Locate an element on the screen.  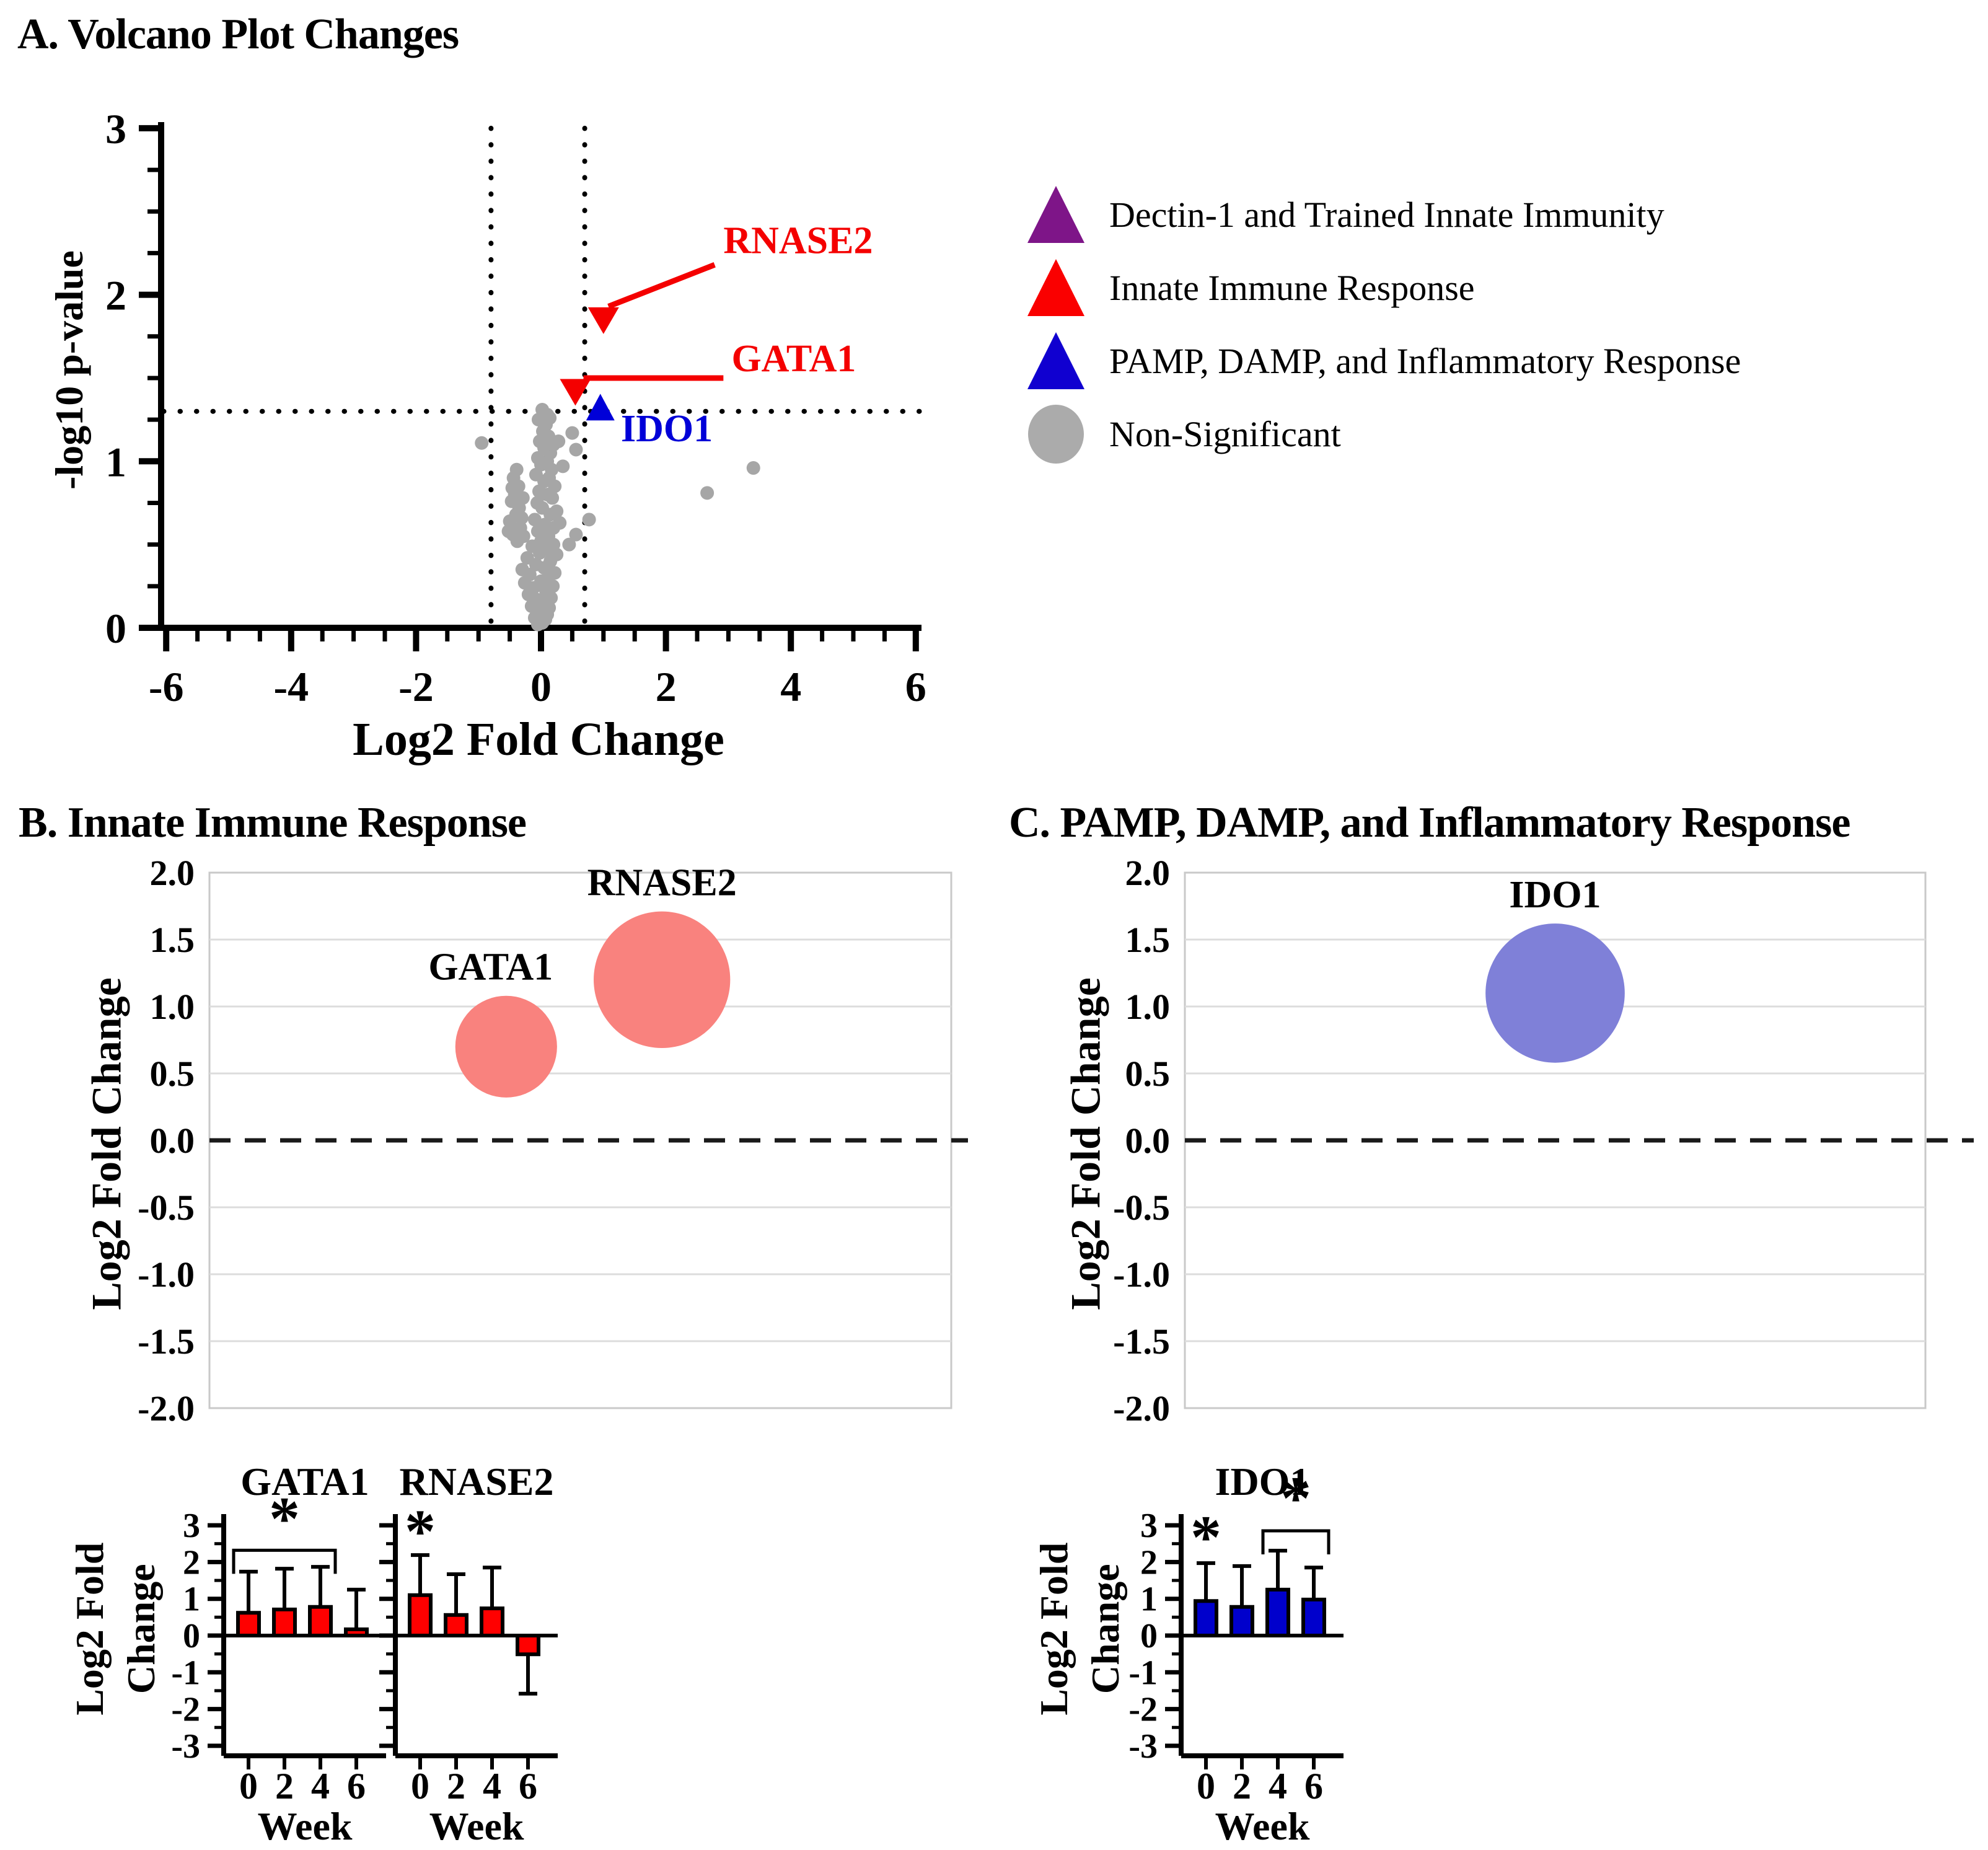
triangle-purple-icon is located at coordinates (1056, 214).